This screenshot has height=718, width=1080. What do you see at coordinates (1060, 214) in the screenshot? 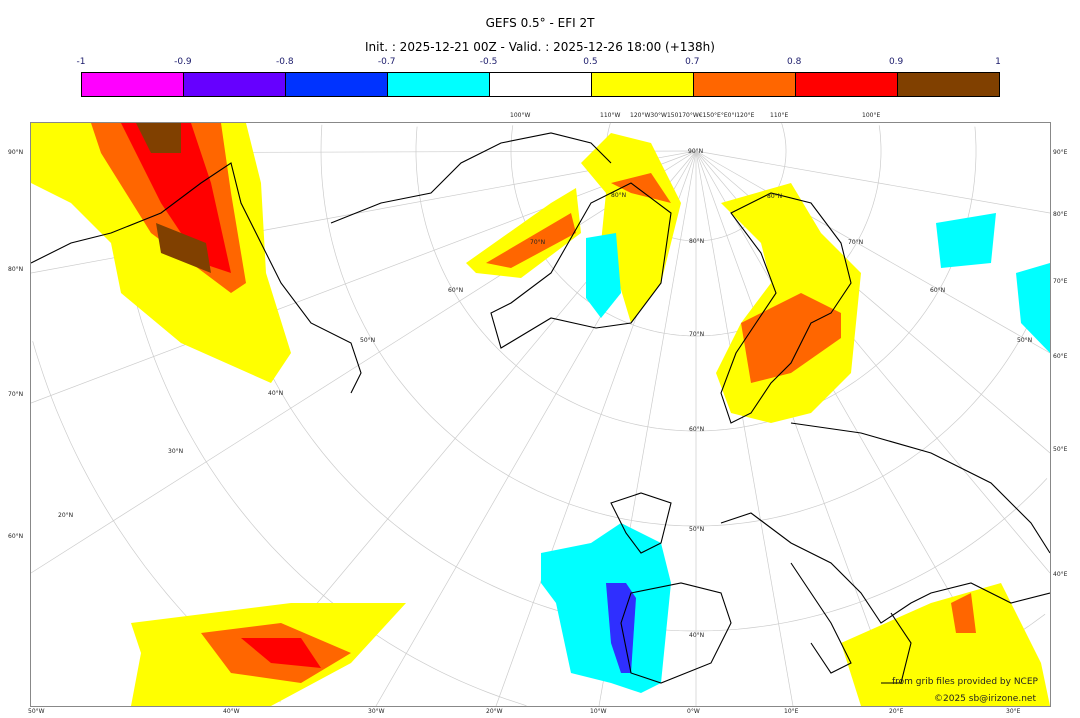
I see `graticule-label: 80°E` at bounding box center [1060, 214].